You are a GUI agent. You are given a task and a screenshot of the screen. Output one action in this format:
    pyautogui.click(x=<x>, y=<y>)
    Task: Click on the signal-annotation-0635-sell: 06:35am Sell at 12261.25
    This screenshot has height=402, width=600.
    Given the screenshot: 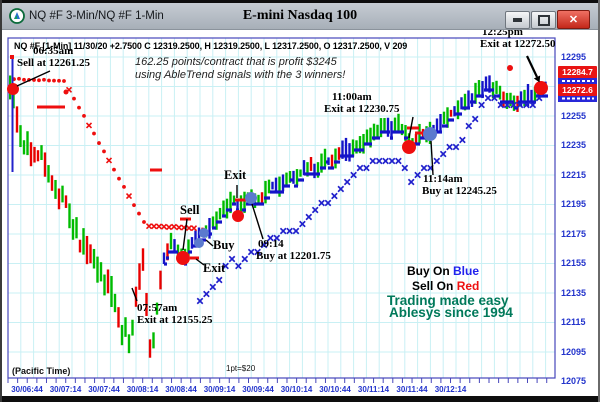 What is the action you would take?
    pyautogui.click(x=53, y=57)
    